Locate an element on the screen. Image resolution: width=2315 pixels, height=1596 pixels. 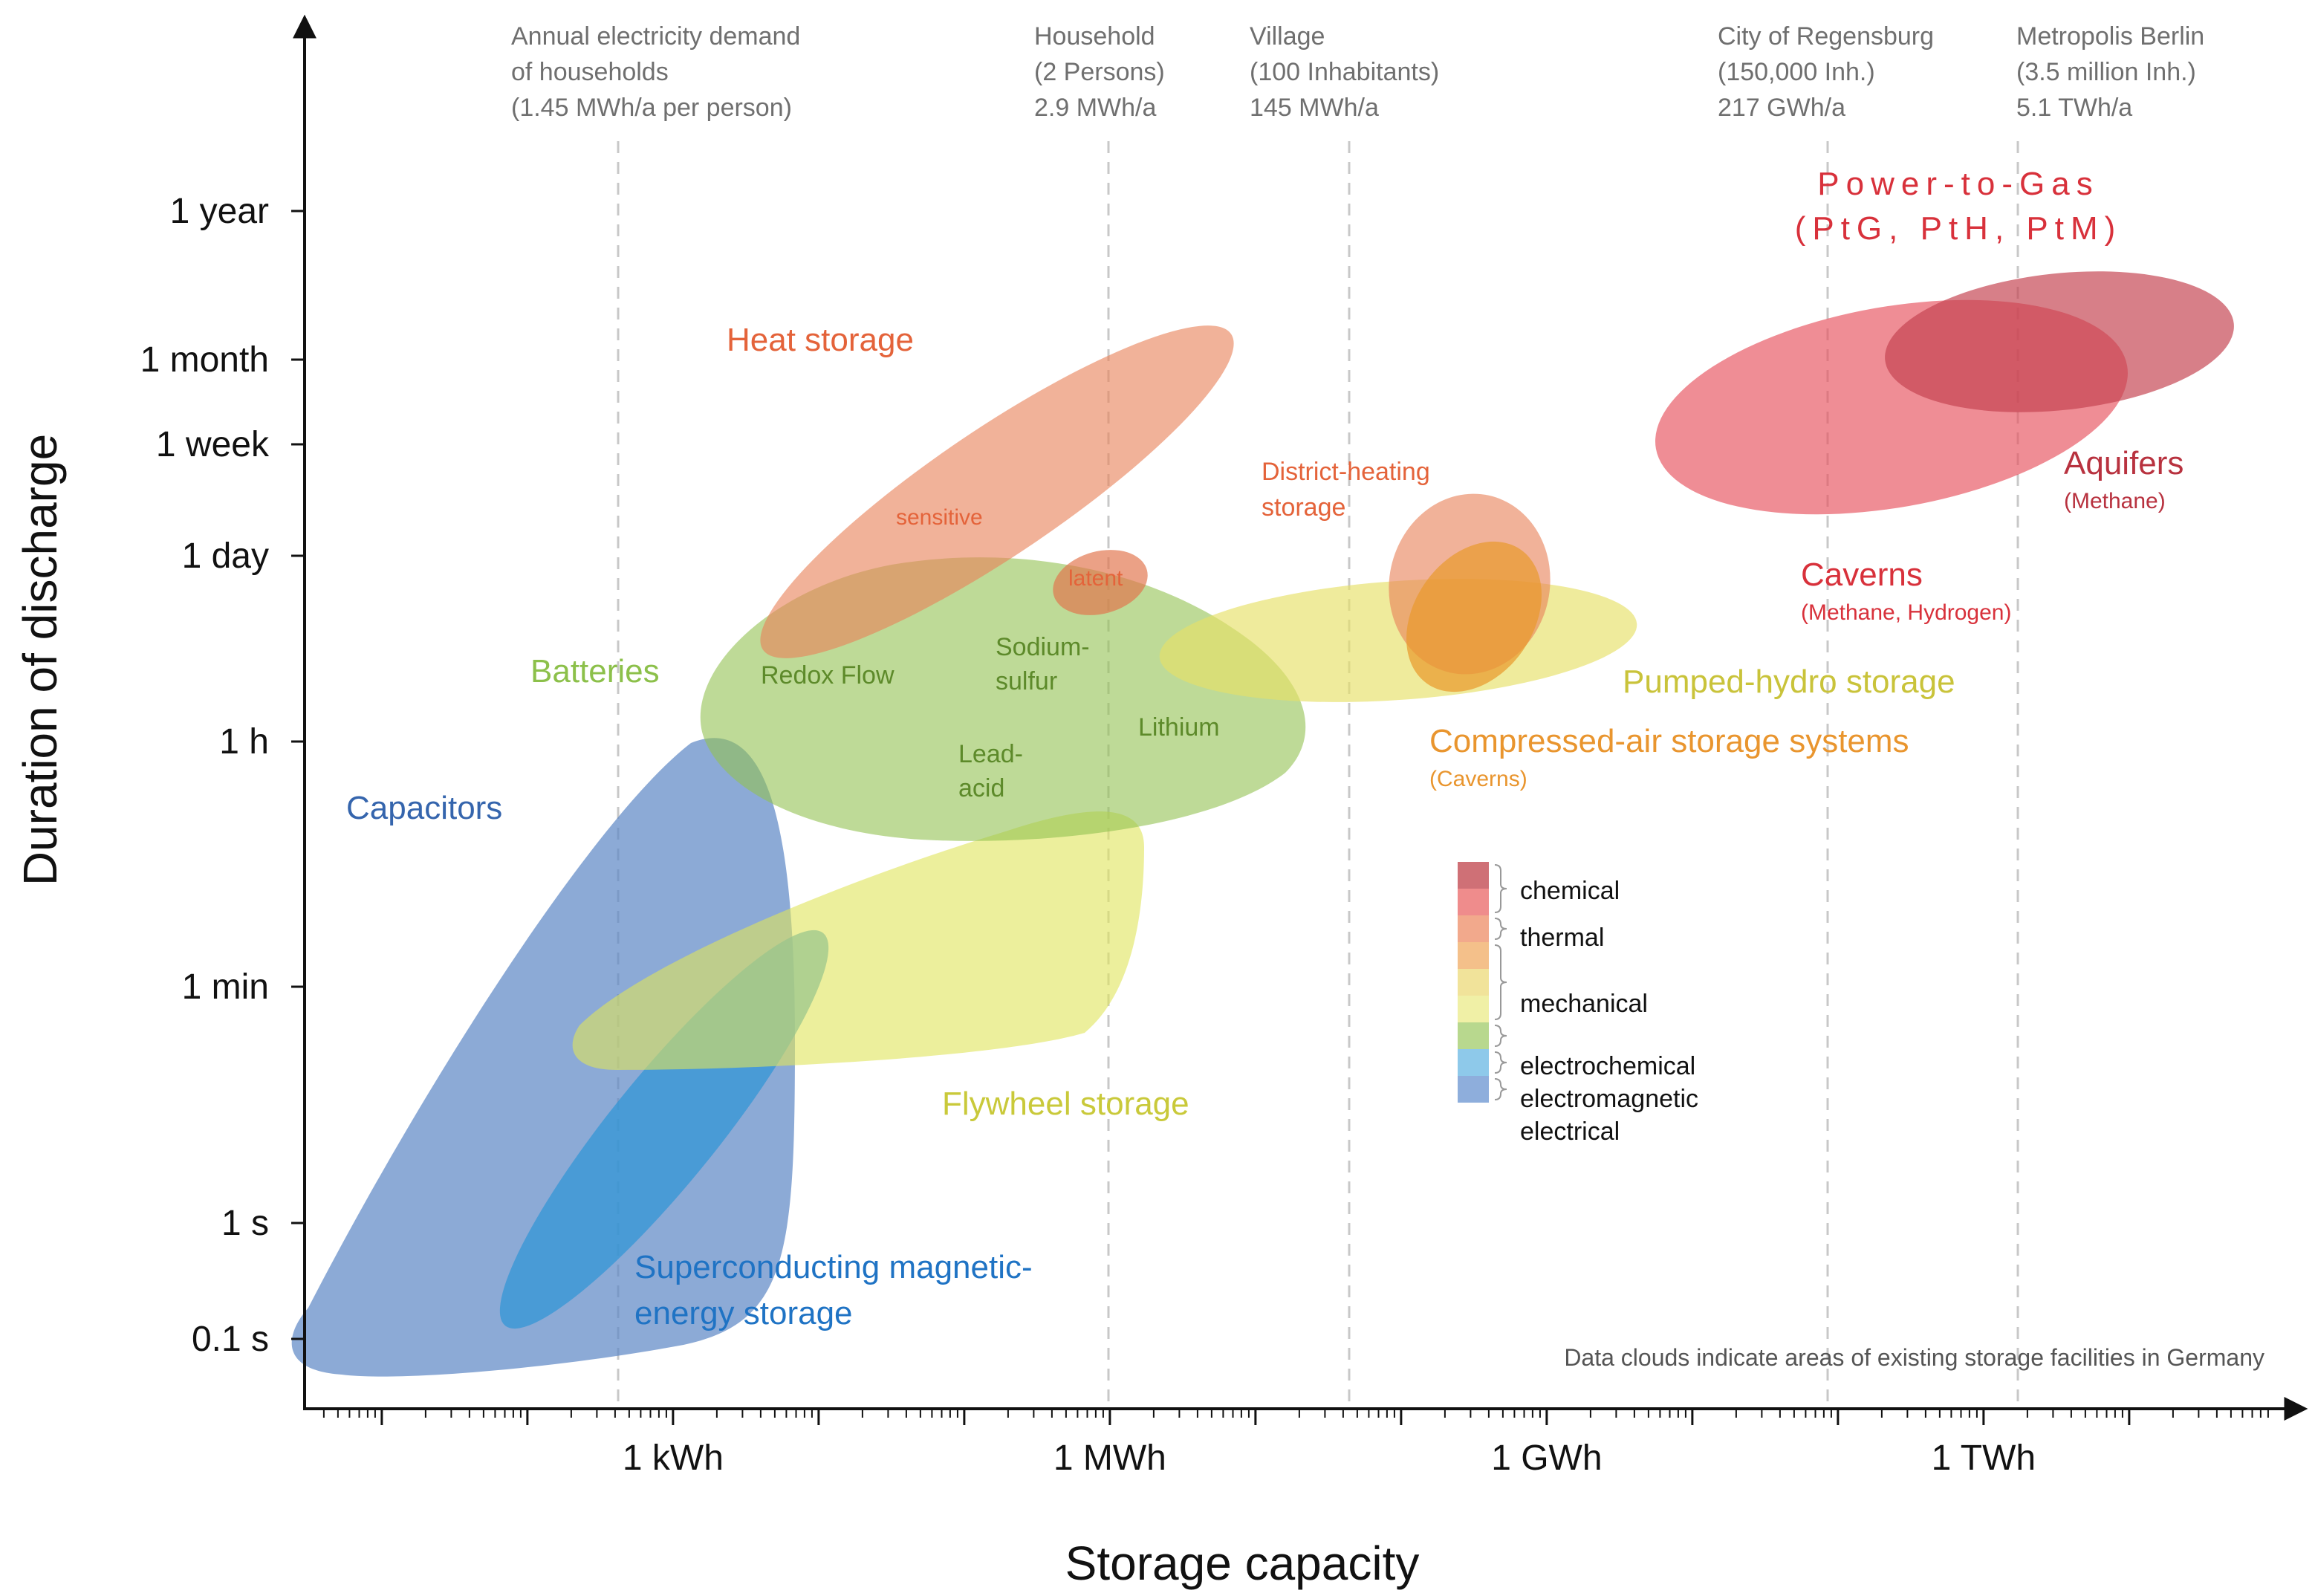
x-tick-label: 1 GWh is located at coordinates (1546, 1458).